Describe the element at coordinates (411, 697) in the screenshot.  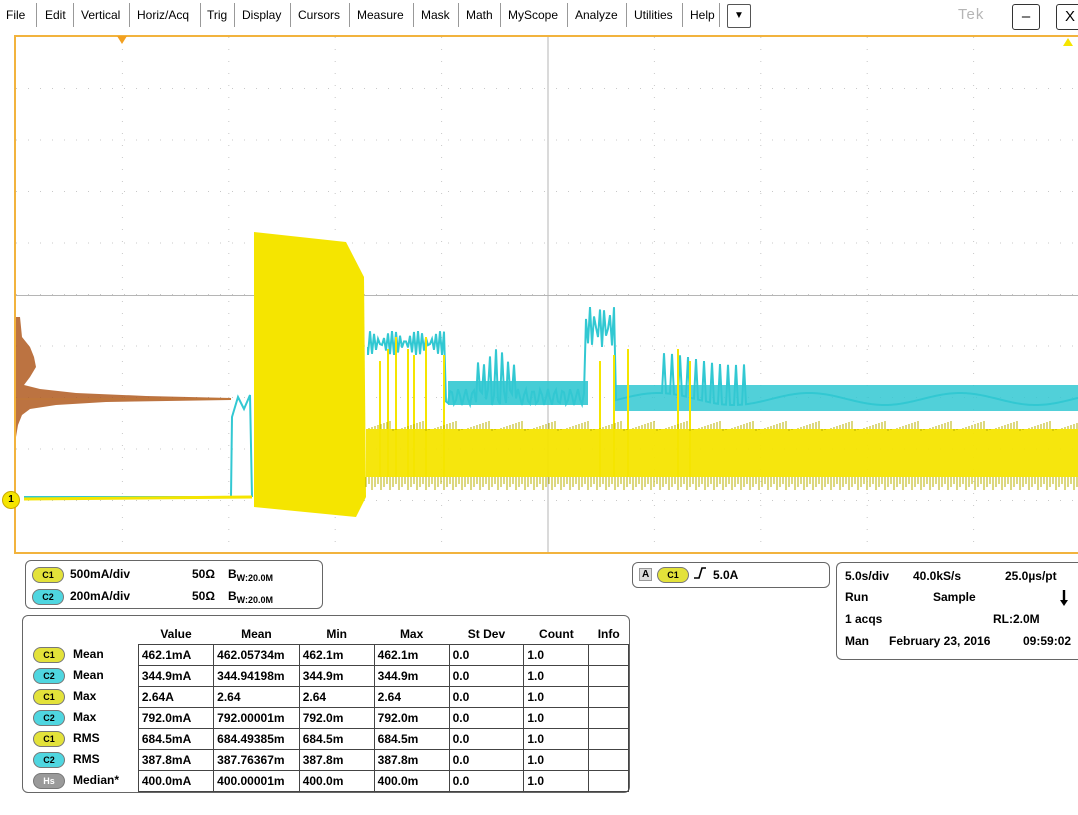
I see `measurement-max: 2.64` at that location.